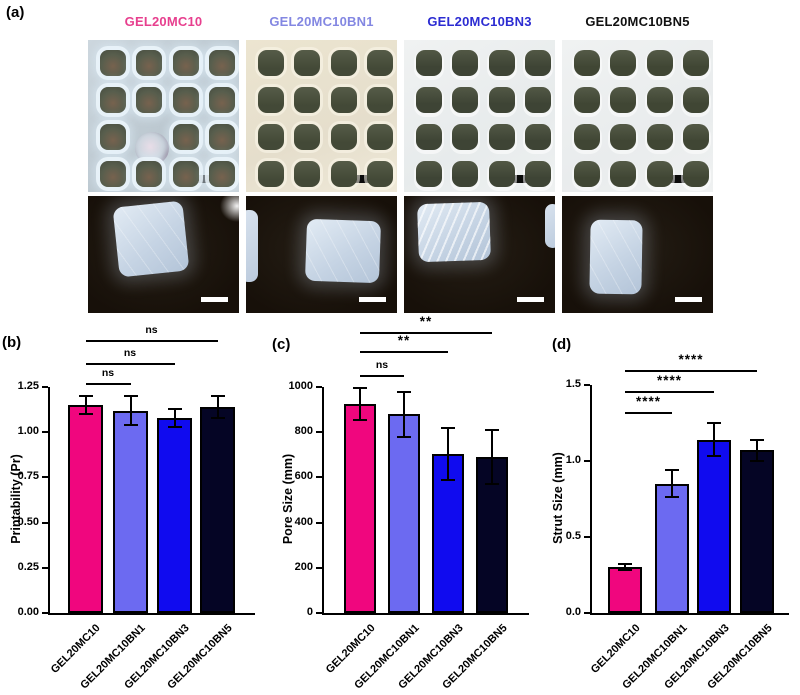  Describe the element at coordinates (360, 508) in the screenshot. I see `bar-gel20mc10` at that location.